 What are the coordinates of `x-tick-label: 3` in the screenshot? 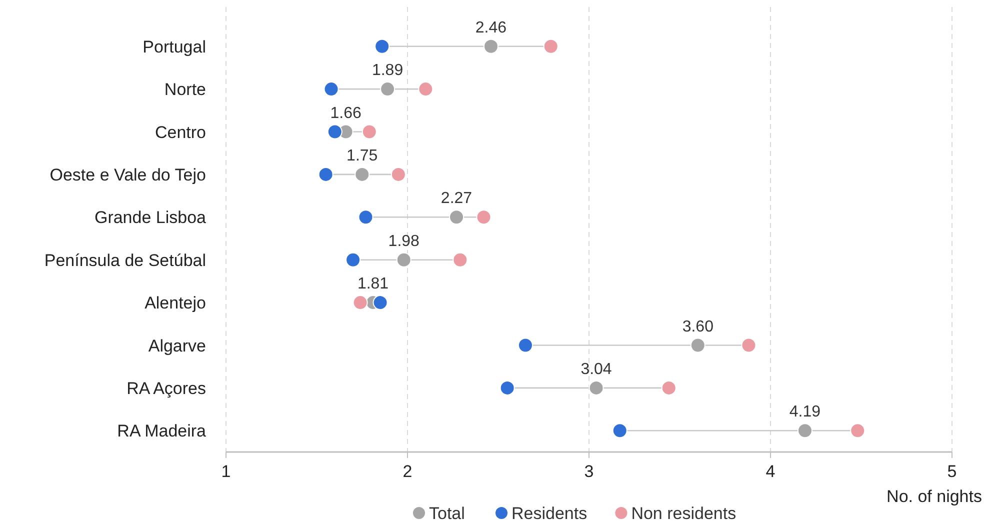 It's located at (589, 471).